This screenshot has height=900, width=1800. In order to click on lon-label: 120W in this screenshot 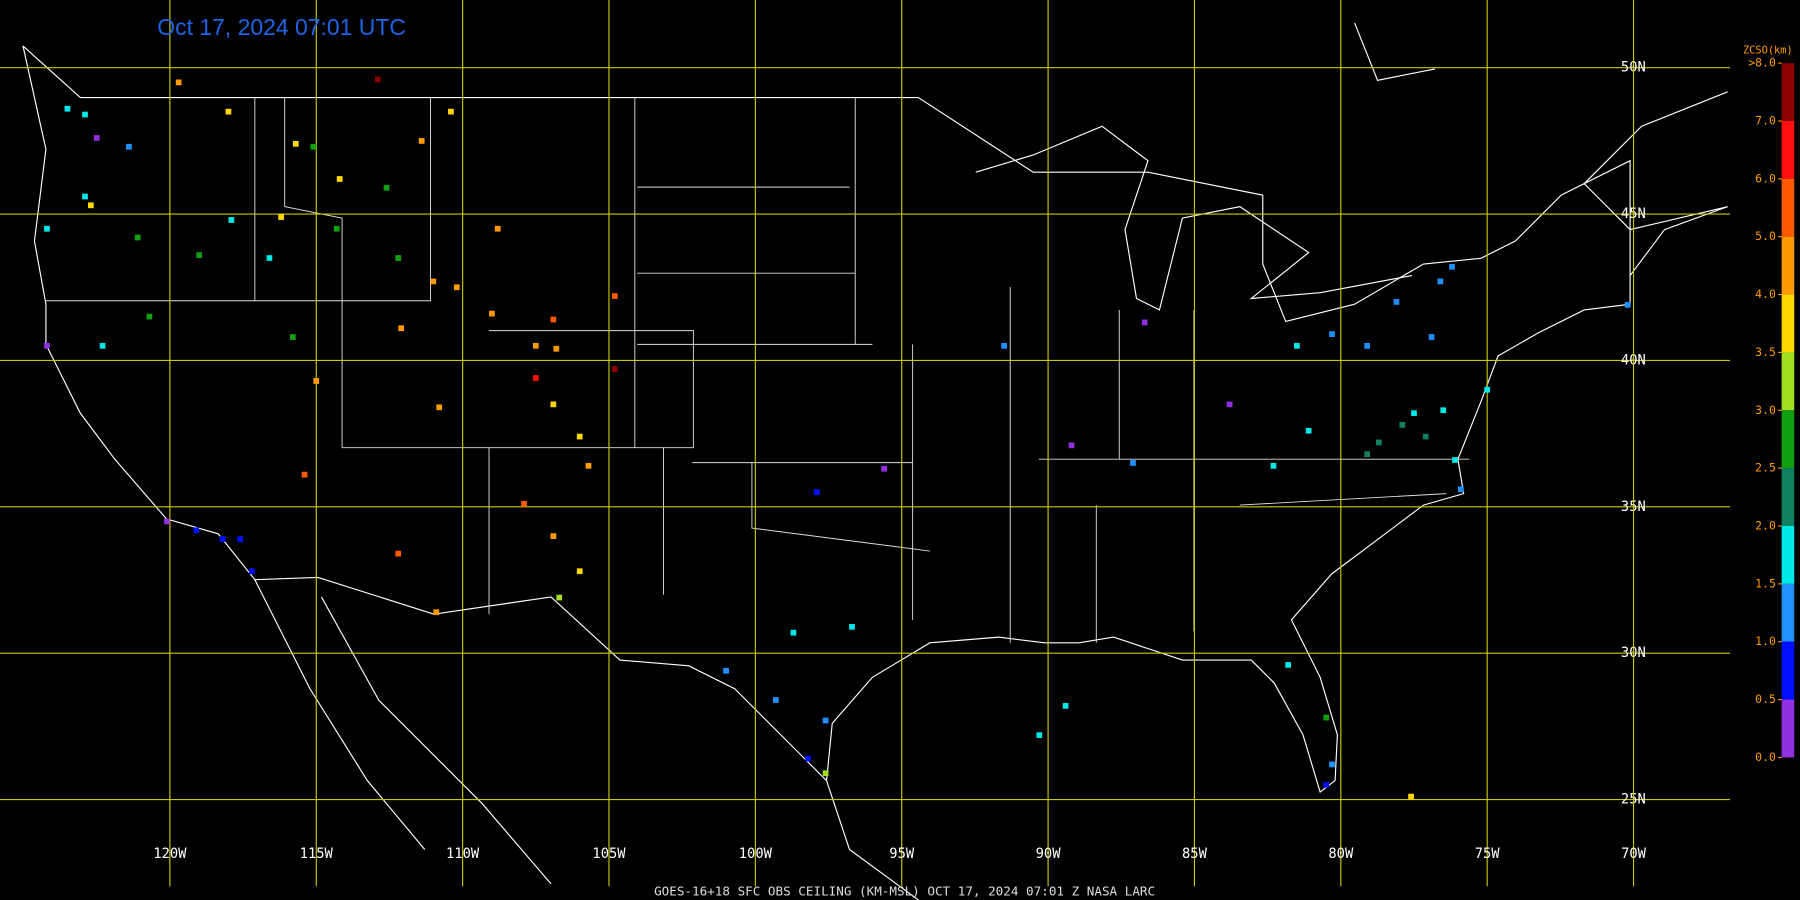, I will do `click(170, 854)`.